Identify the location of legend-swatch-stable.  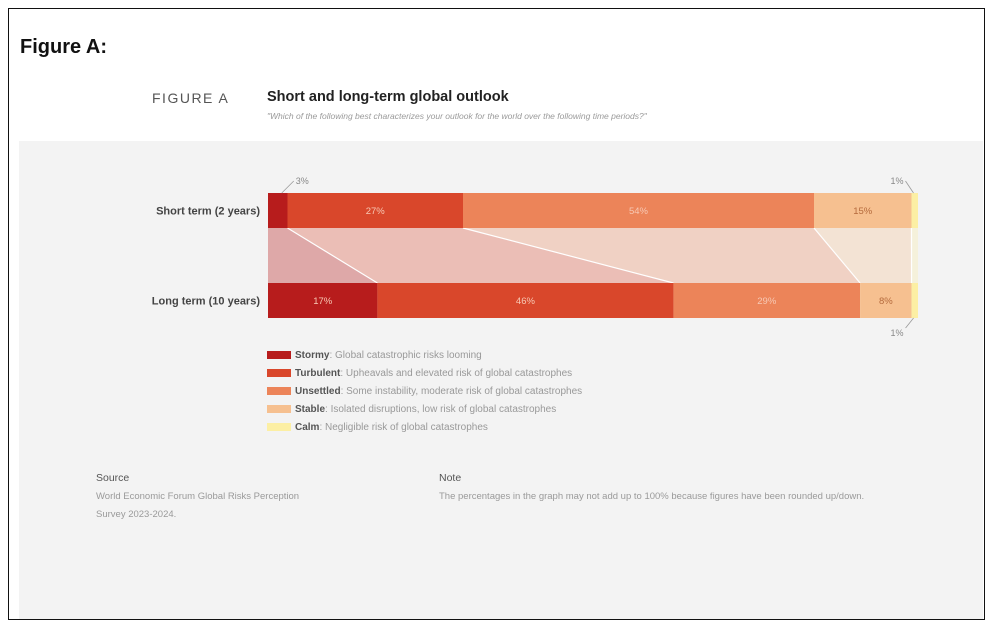
(279, 409).